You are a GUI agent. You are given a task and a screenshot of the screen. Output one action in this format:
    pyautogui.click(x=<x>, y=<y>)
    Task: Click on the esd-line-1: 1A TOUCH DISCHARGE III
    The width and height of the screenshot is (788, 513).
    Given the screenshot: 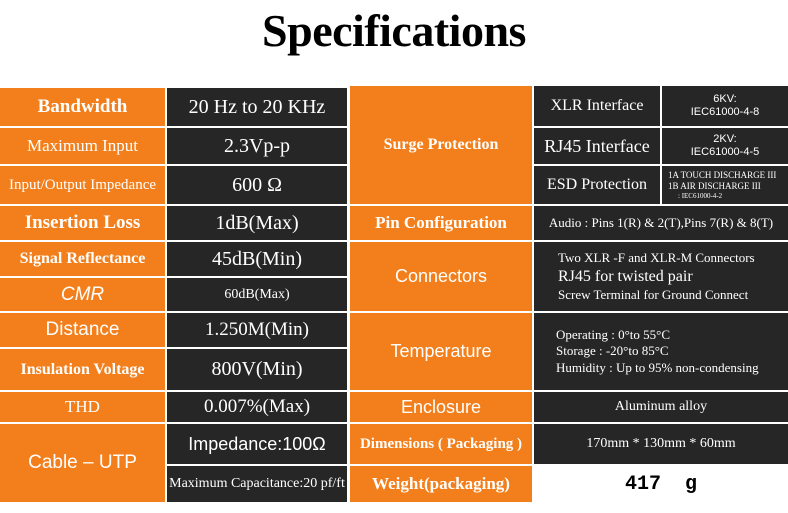 What is the action you would take?
    pyautogui.click(x=722, y=175)
    